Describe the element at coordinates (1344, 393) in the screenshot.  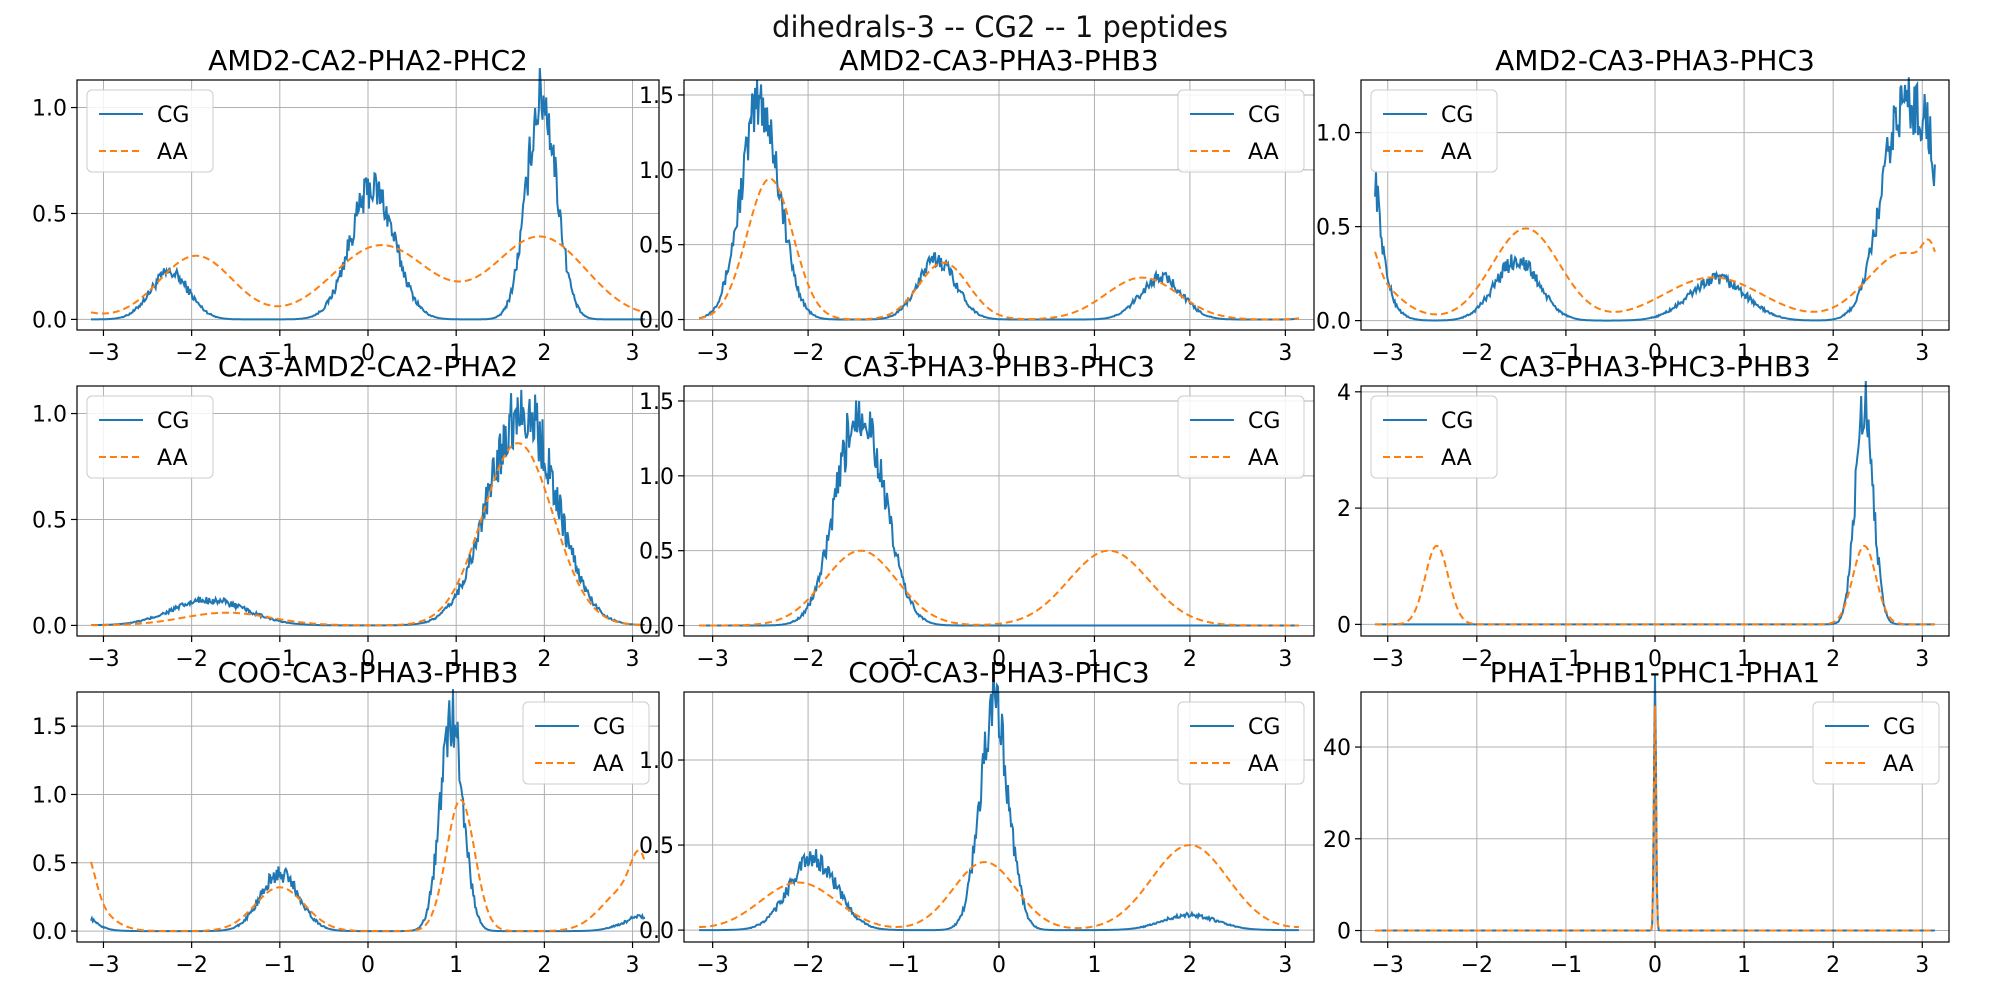
I see `y-tick-label: 4` at that location.